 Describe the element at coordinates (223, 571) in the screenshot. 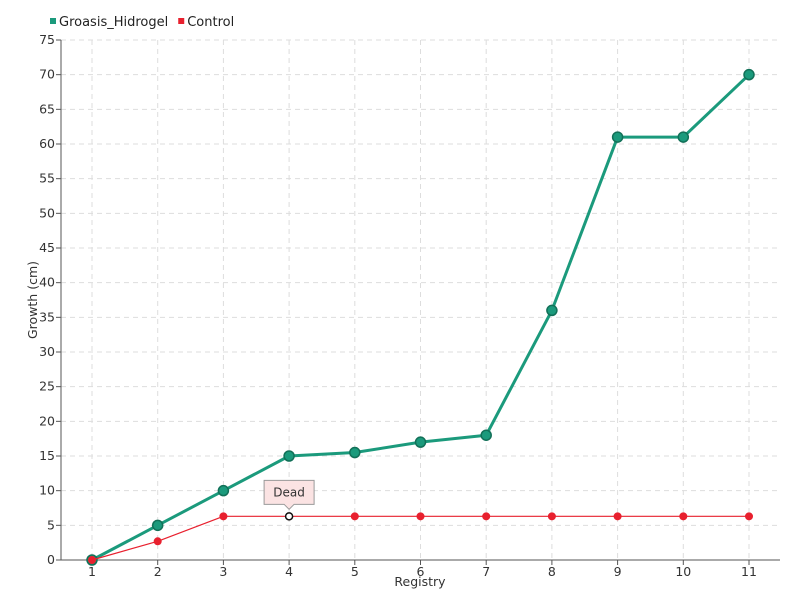

I see `x-tick-label: 3` at that location.